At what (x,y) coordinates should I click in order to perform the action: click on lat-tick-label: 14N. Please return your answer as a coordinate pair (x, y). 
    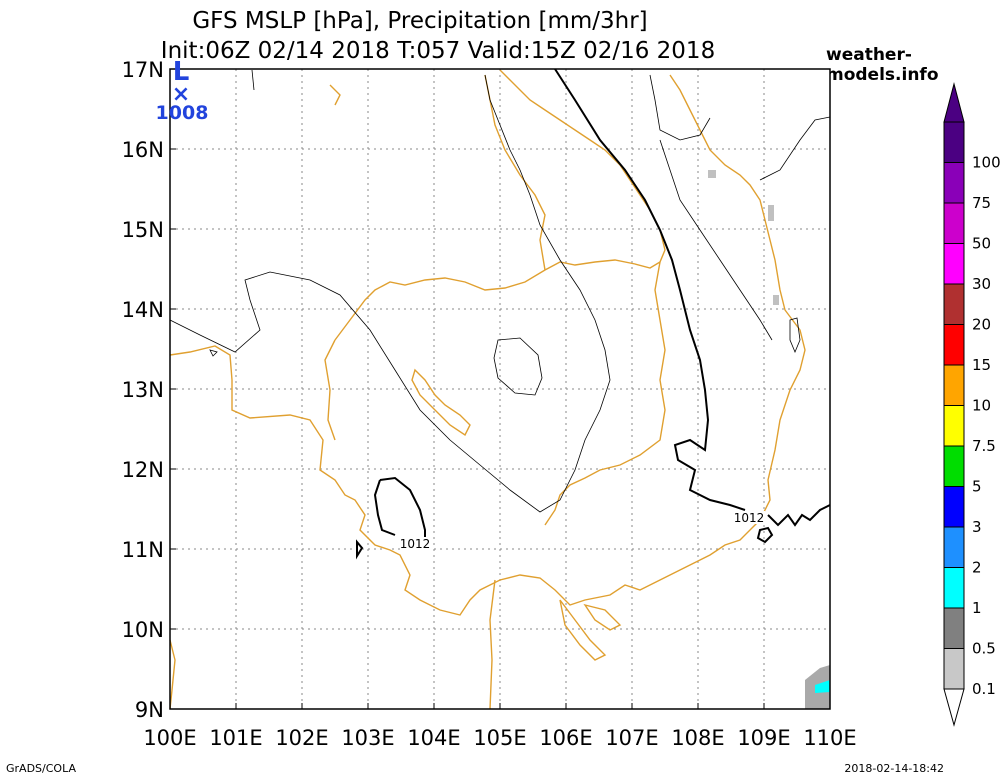
    Looking at the image, I should click on (143, 310).